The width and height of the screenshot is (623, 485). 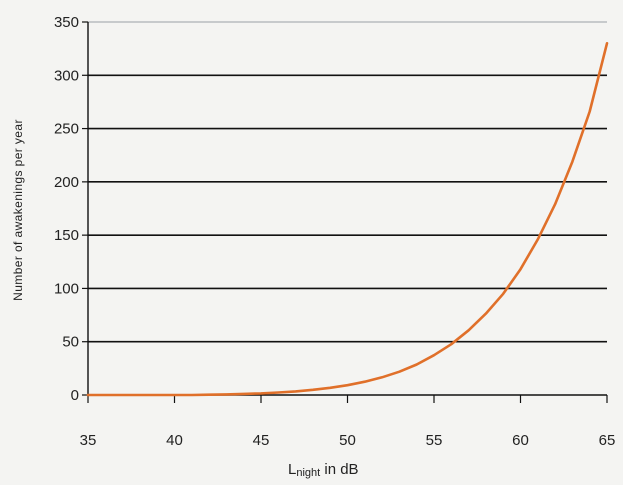 What do you see at coordinates (434, 440) in the screenshot?
I see `x-tick-label-55: 55` at bounding box center [434, 440].